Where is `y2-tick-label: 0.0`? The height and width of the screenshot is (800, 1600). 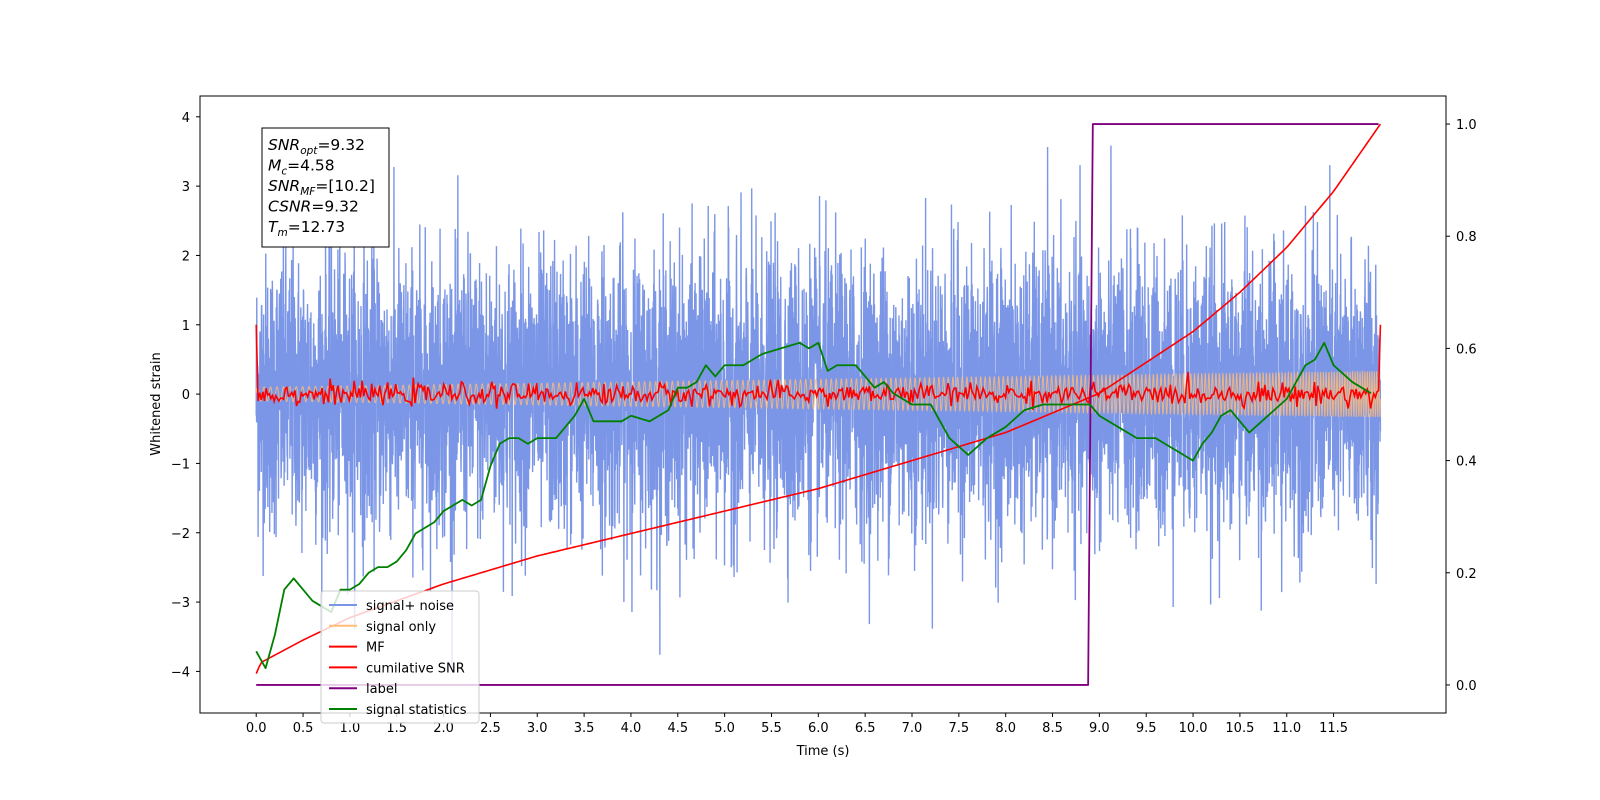
y2-tick-label: 0.0 is located at coordinates (1466, 686).